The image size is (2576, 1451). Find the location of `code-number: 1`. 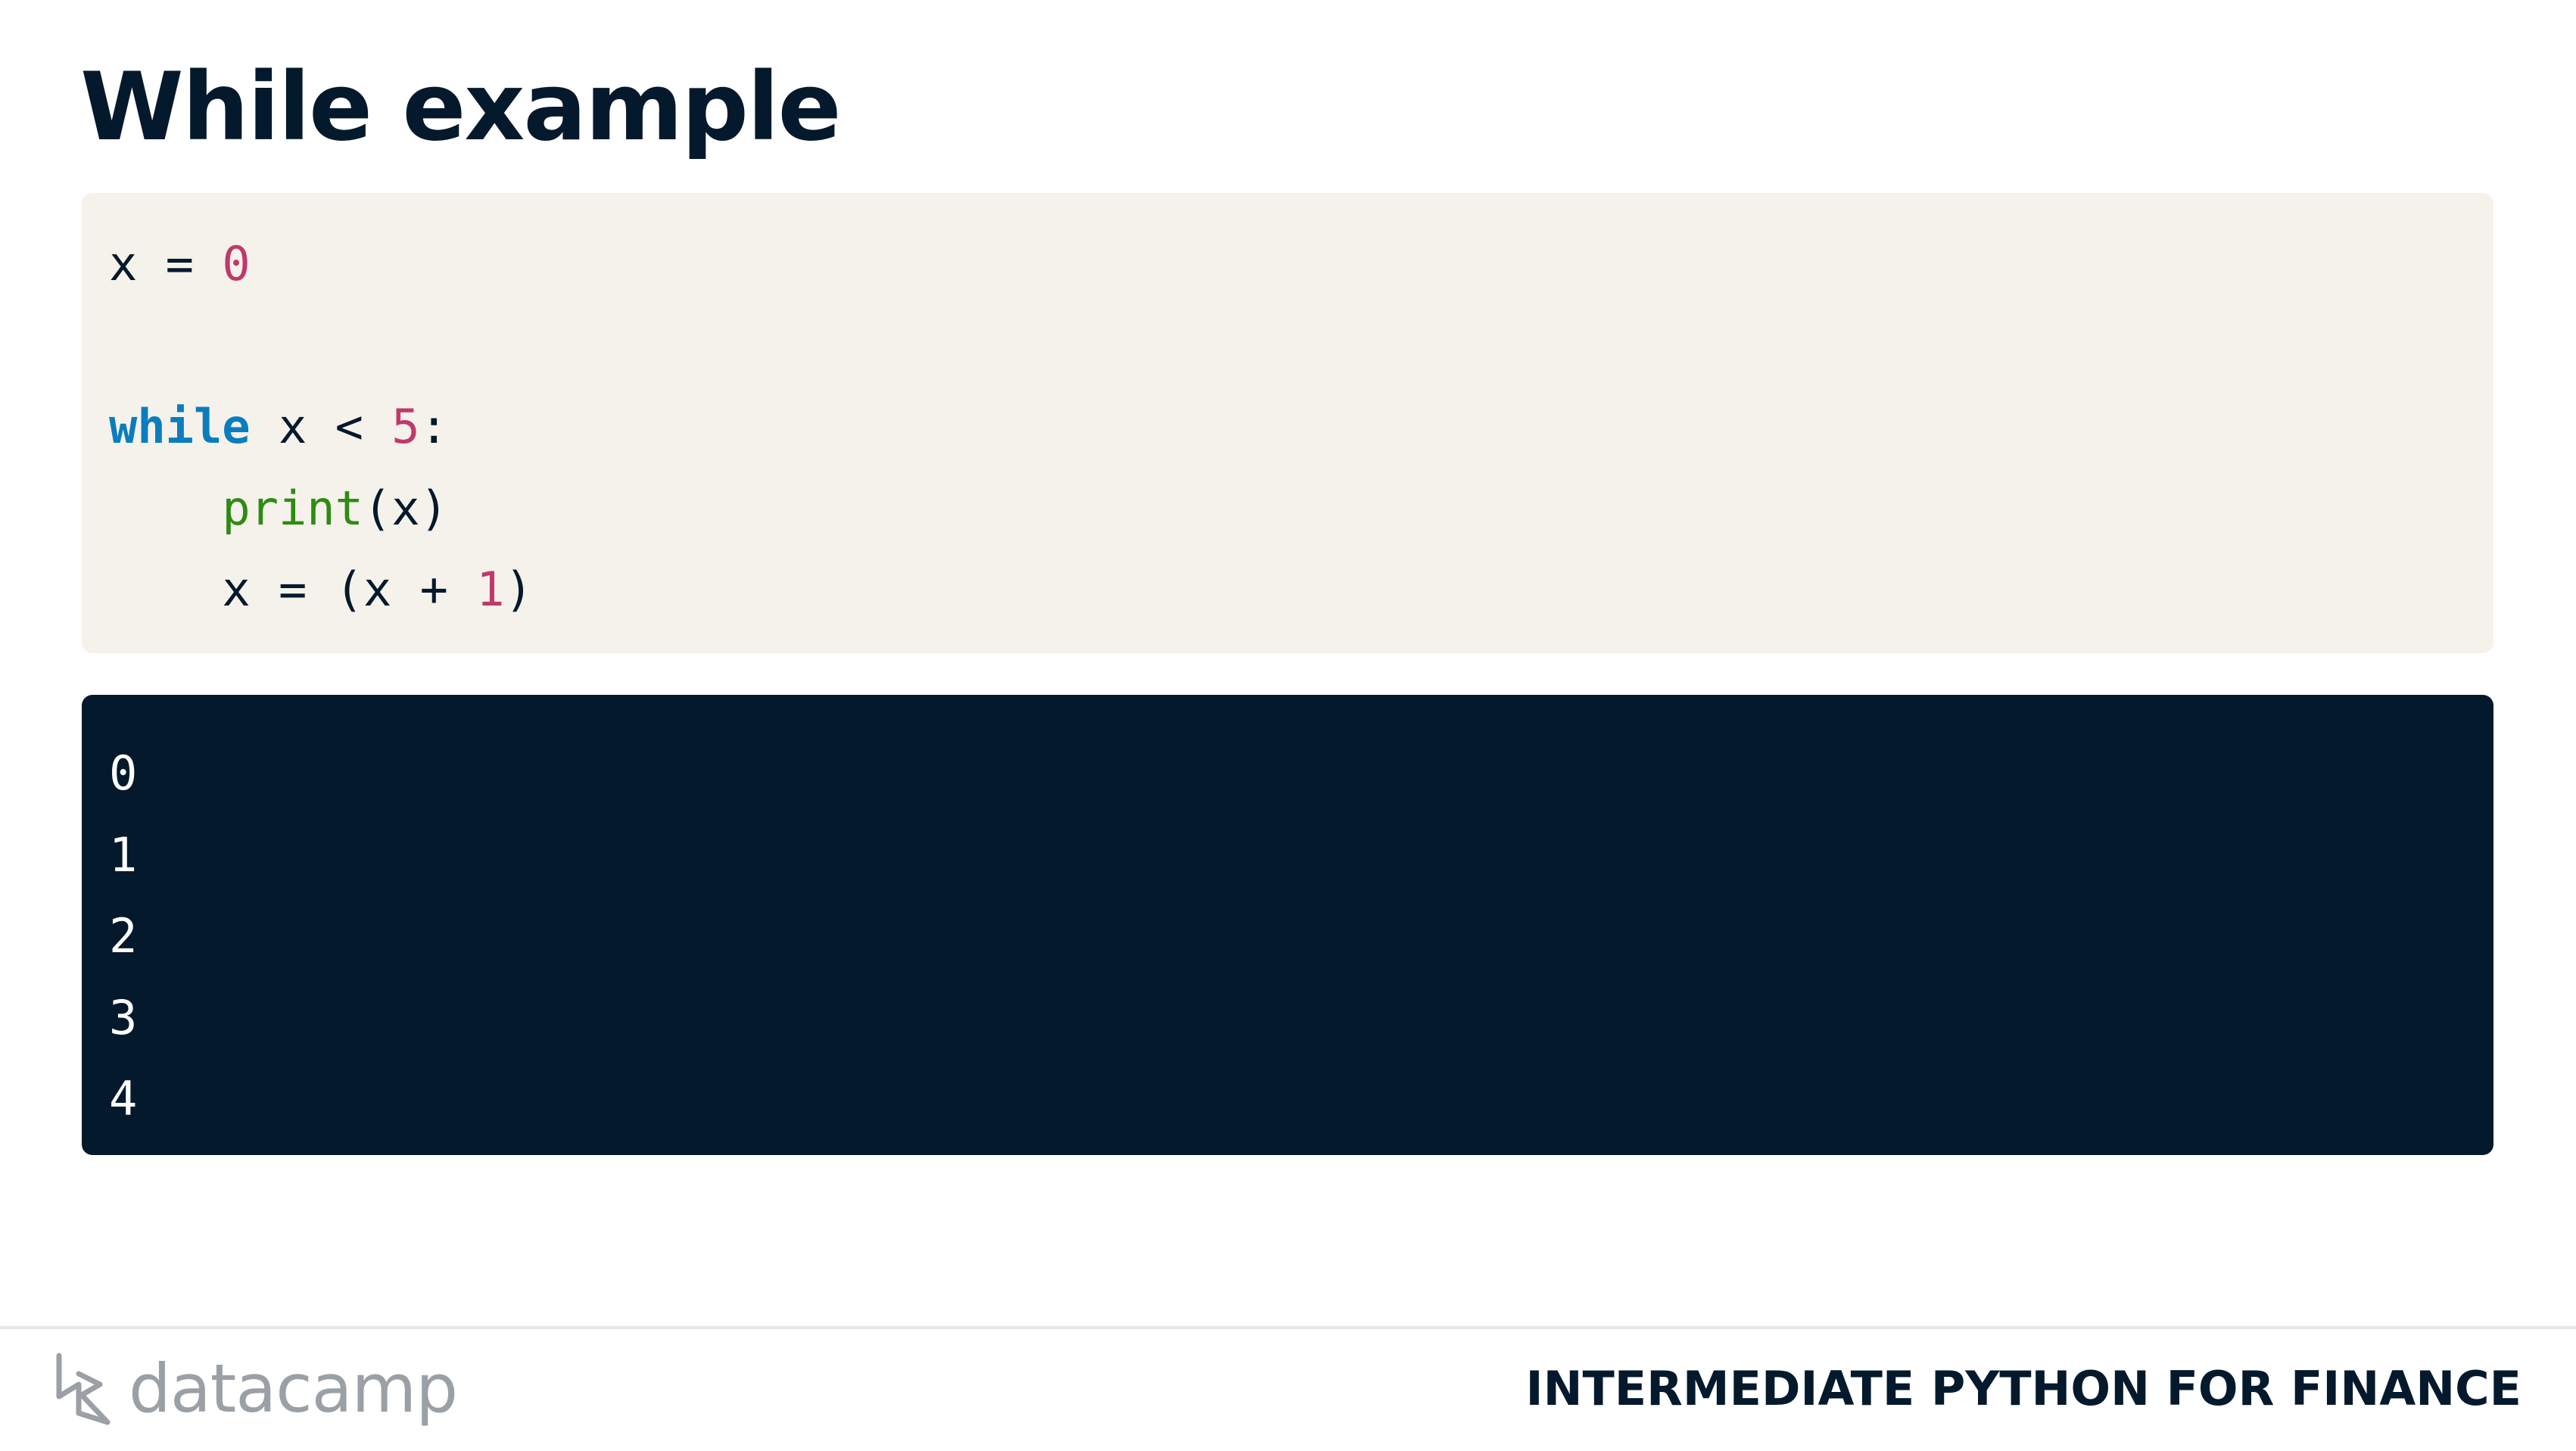

code-number: 1 is located at coordinates (490, 589).